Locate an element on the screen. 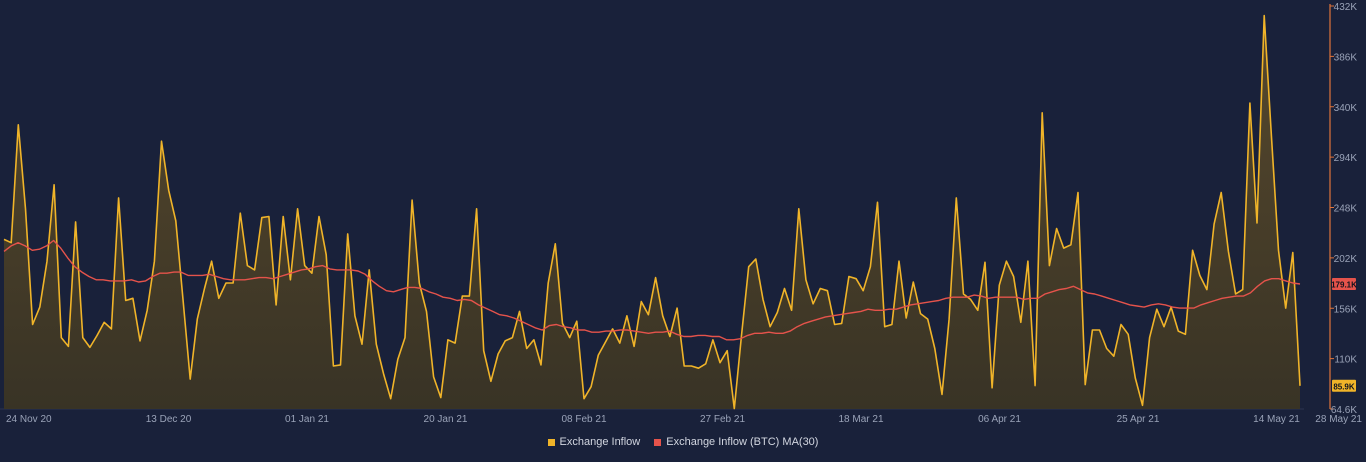  svg-text: 85.9K is located at coordinates (1344, 386).